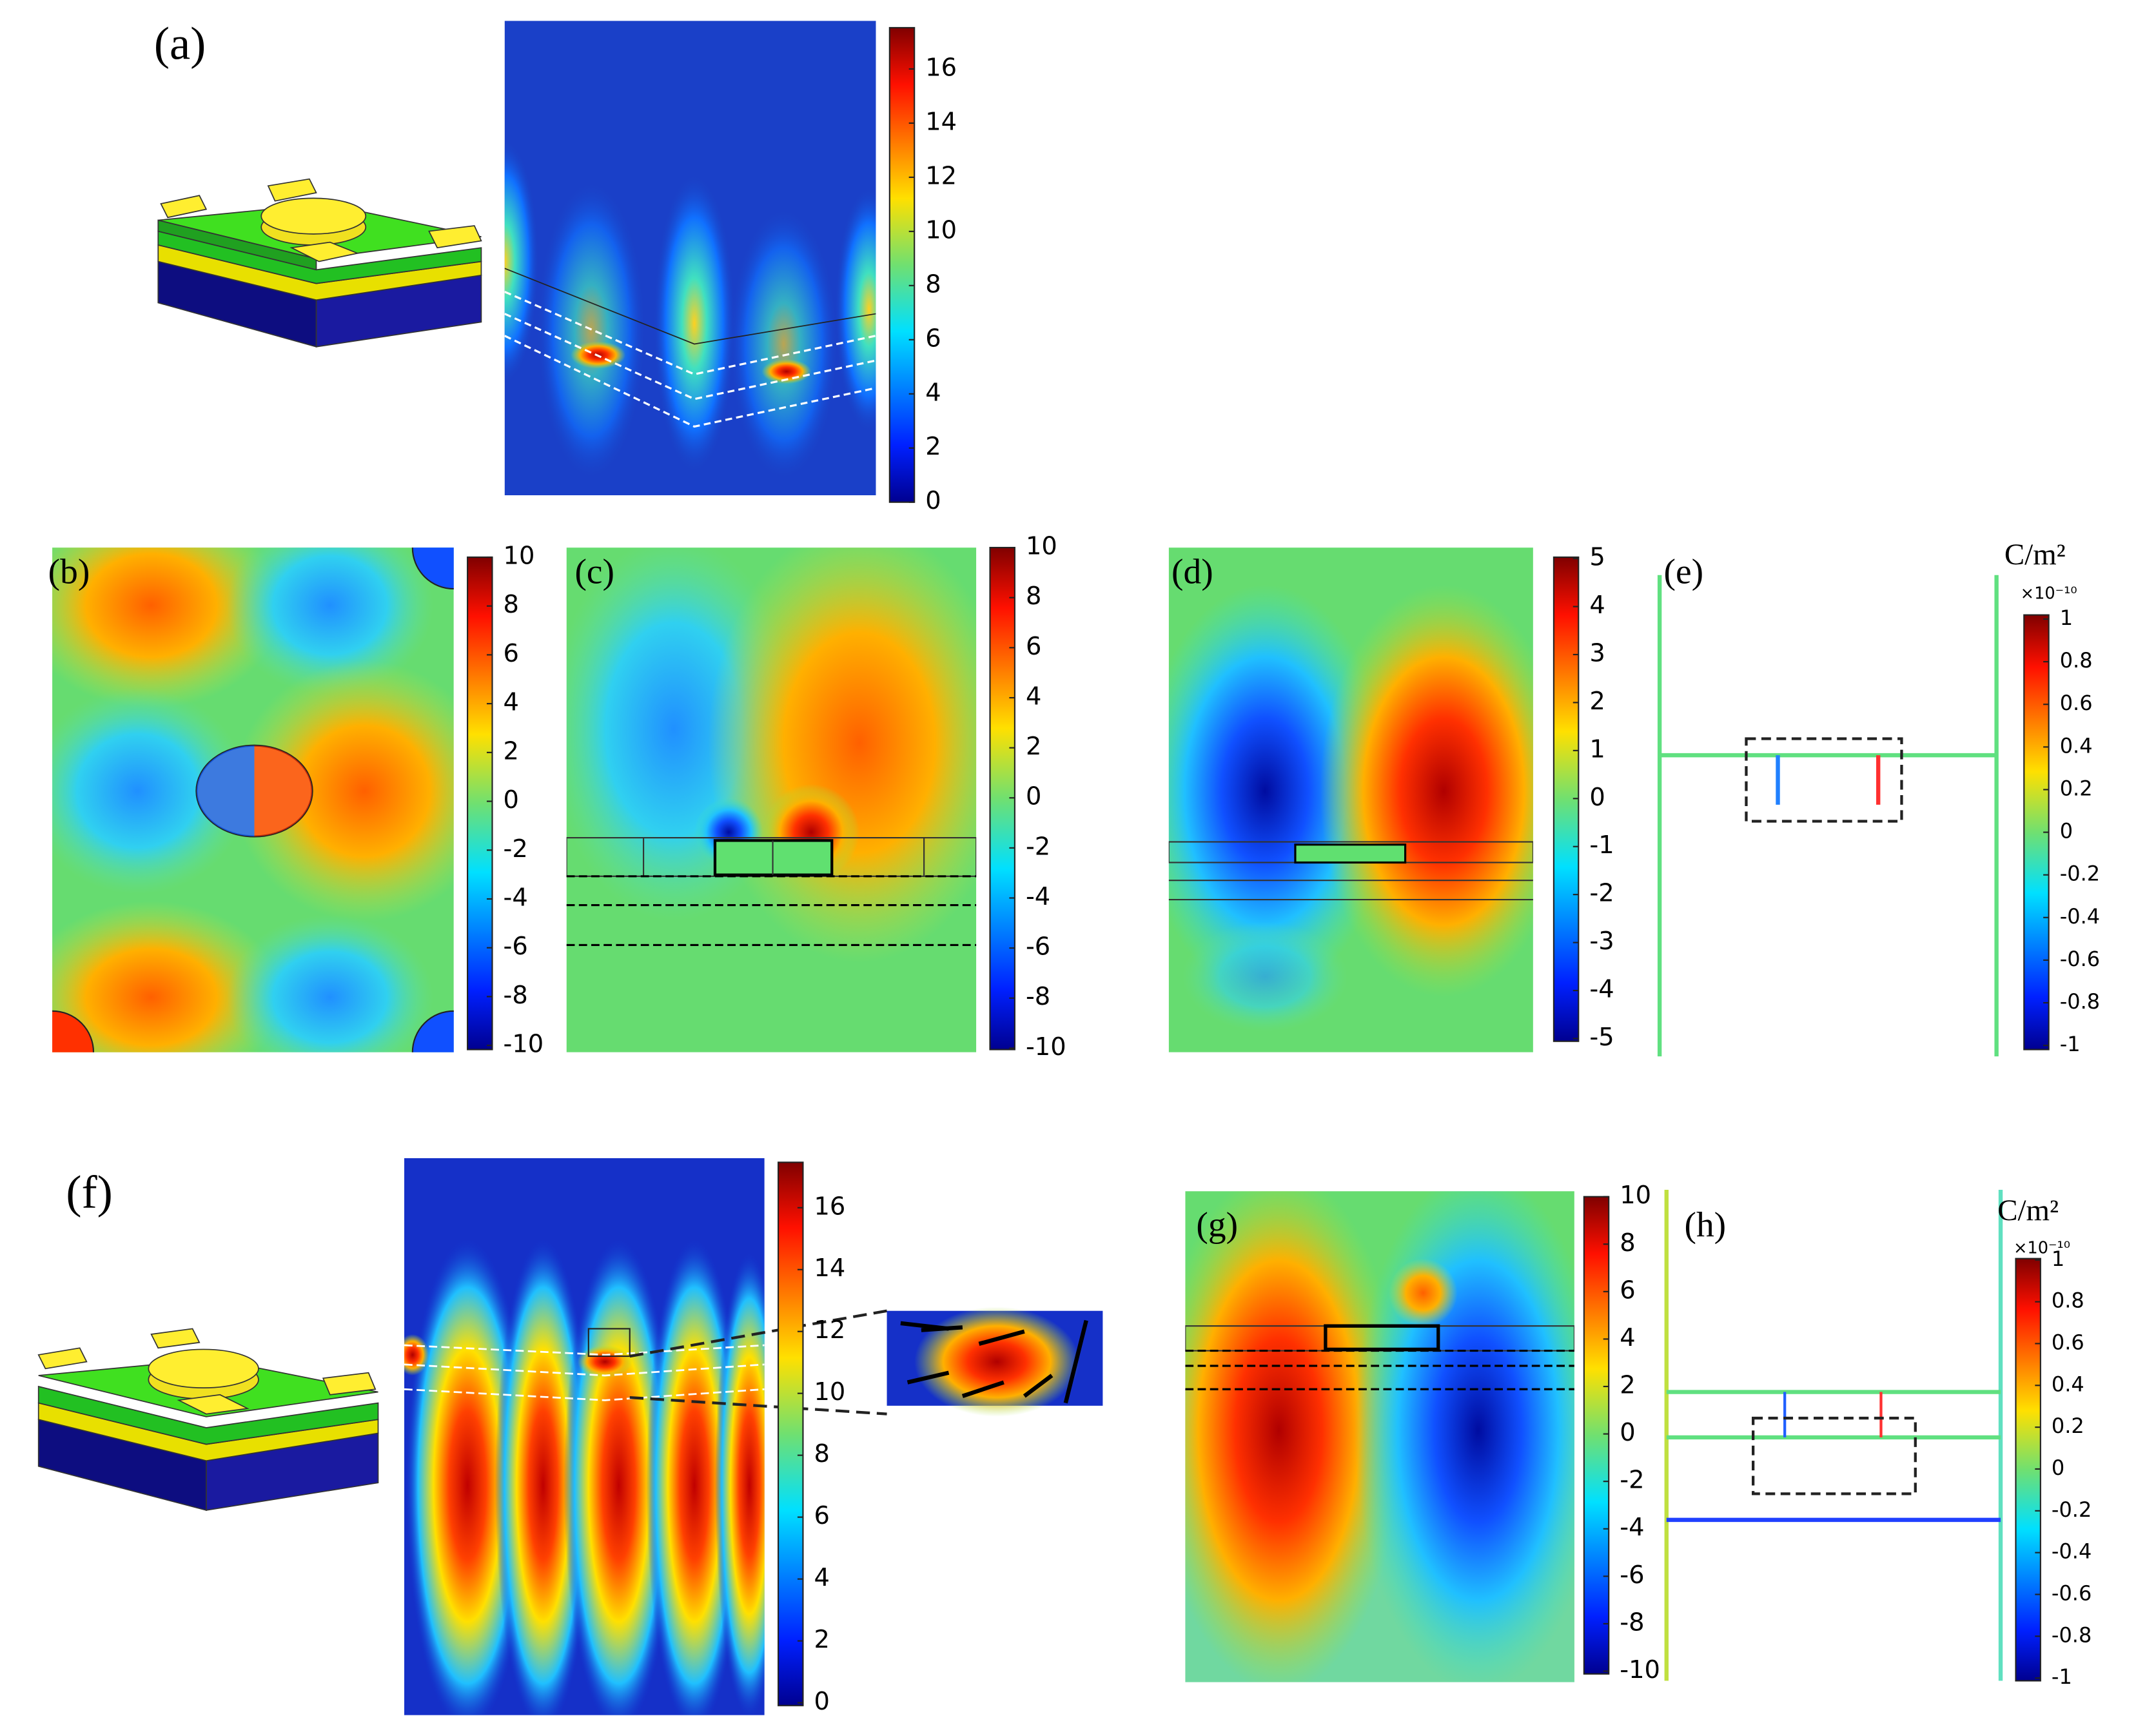 This screenshot has width=2156, height=1736. Describe the element at coordinates (1597, 653) in the screenshot. I see `tick-label: 3` at that location.